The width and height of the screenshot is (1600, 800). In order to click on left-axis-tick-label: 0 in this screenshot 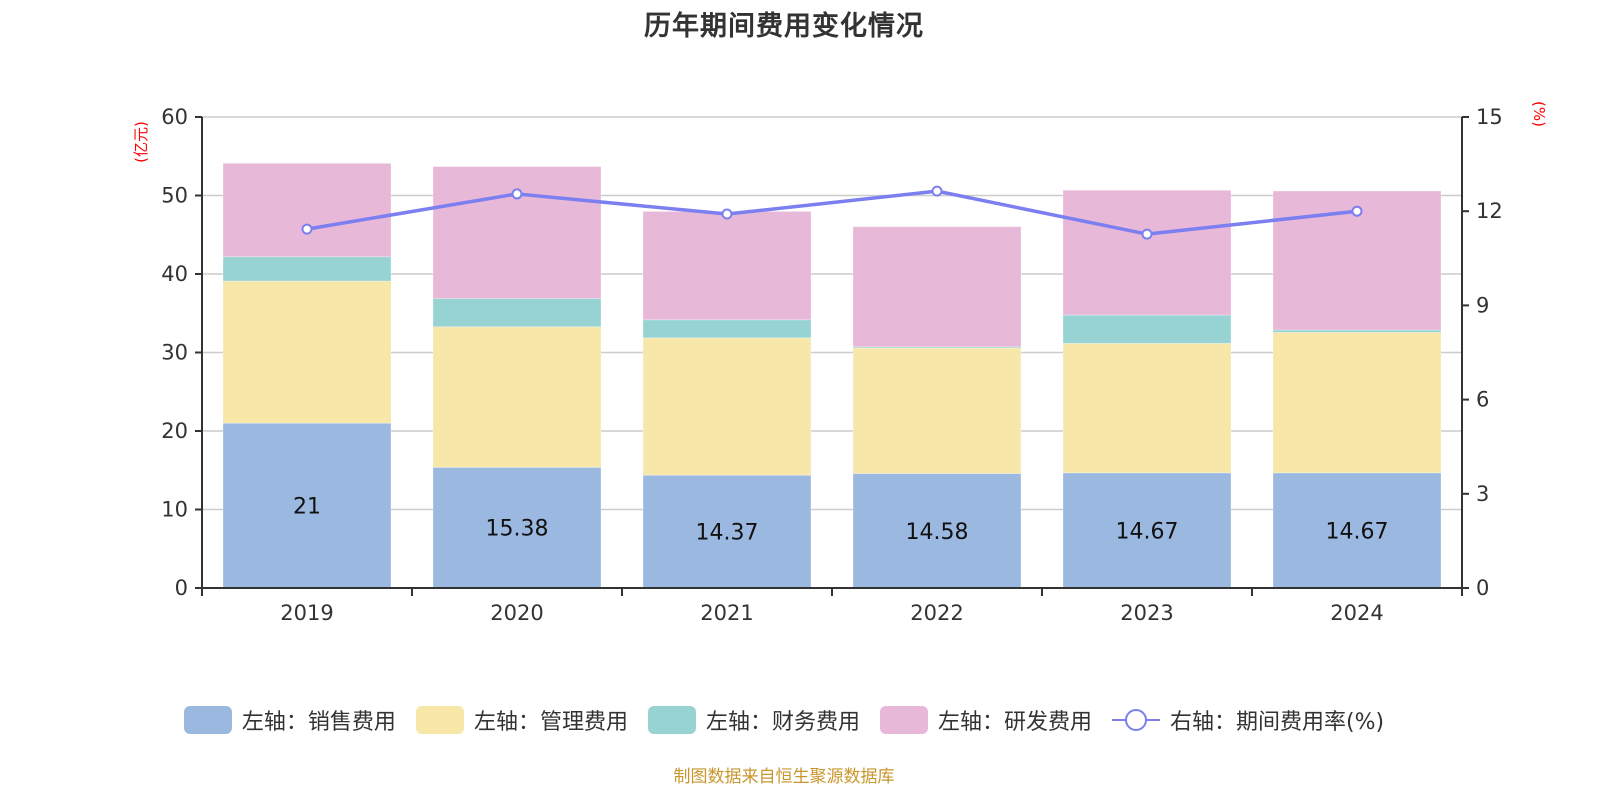, I will do `click(181, 588)`.